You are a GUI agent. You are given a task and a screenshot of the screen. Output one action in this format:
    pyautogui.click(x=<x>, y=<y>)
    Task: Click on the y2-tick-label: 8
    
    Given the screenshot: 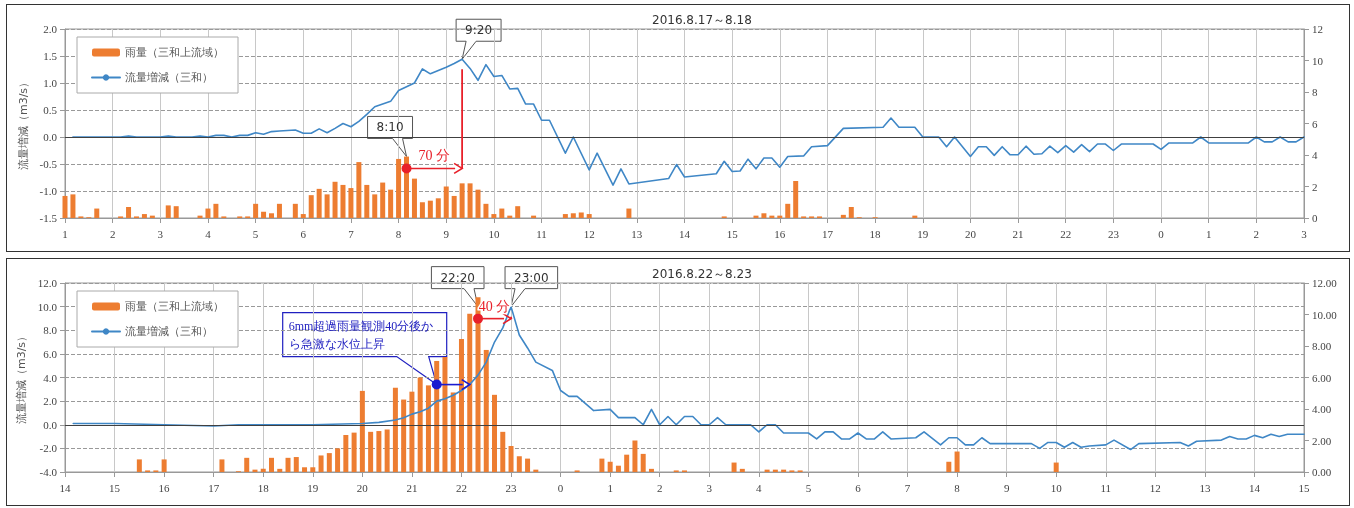 What is the action you would take?
    pyautogui.click(x=1315, y=92)
    